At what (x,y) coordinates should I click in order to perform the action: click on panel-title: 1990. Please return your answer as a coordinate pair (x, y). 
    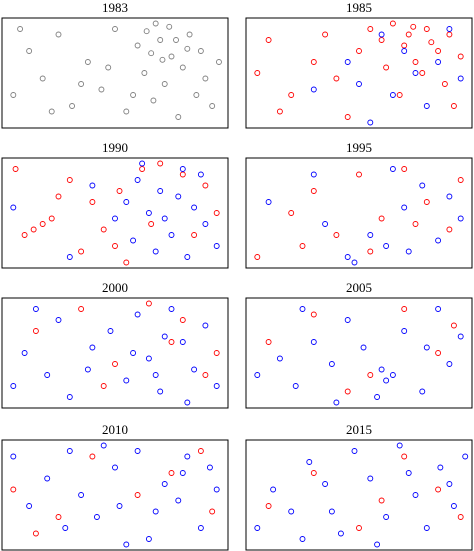
    Looking at the image, I should click on (115, 147).